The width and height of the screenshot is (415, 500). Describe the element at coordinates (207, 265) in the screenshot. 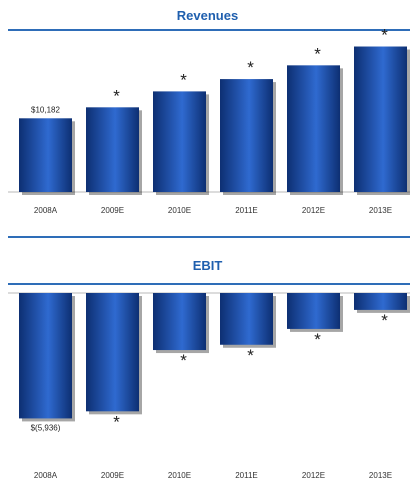

I see `ebit-title: EBIT` at that location.